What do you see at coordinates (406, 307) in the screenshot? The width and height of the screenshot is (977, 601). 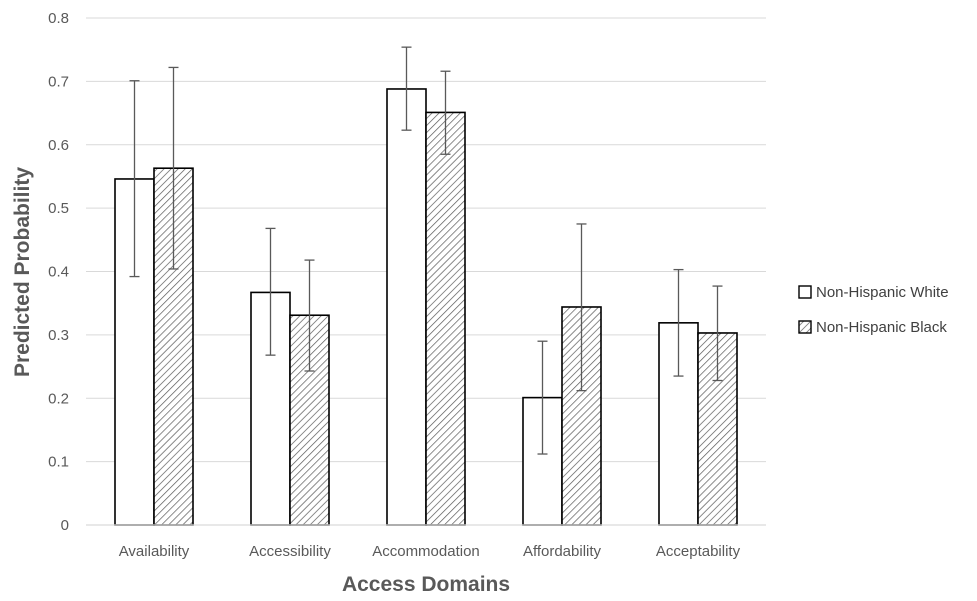 I see `bar-non-hispanic-white` at bounding box center [406, 307].